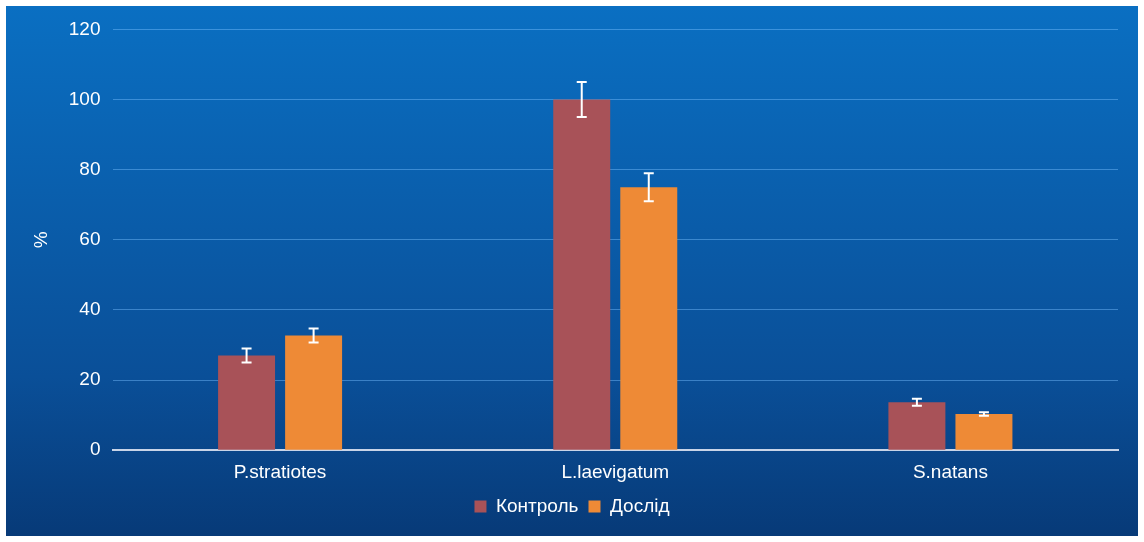 The width and height of the screenshot is (1144, 542). What do you see at coordinates (639, 505) in the screenshot?
I see `legend-label: Дослід` at bounding box center [639, 505].